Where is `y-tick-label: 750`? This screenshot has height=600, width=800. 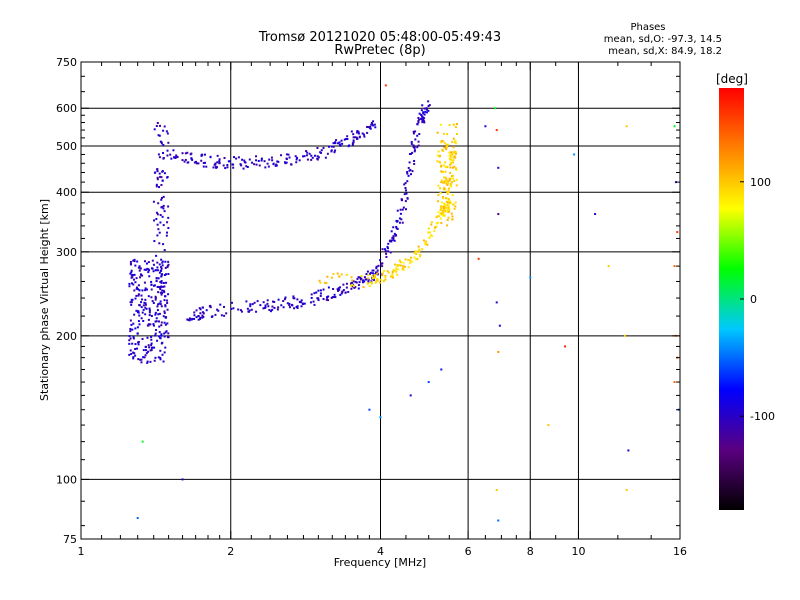 y-tick-label: 750 is located at coordinates (66, 62).